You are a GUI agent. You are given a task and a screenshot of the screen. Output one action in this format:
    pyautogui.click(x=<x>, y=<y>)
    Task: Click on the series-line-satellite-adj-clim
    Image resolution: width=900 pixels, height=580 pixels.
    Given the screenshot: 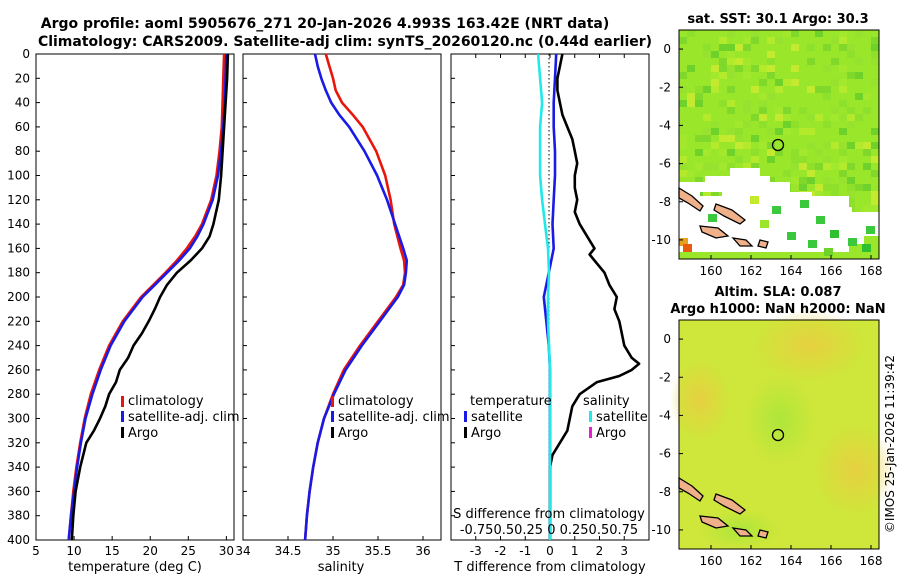 What is the action you would take?
    pyautogui.click(x=356, y=297)
    